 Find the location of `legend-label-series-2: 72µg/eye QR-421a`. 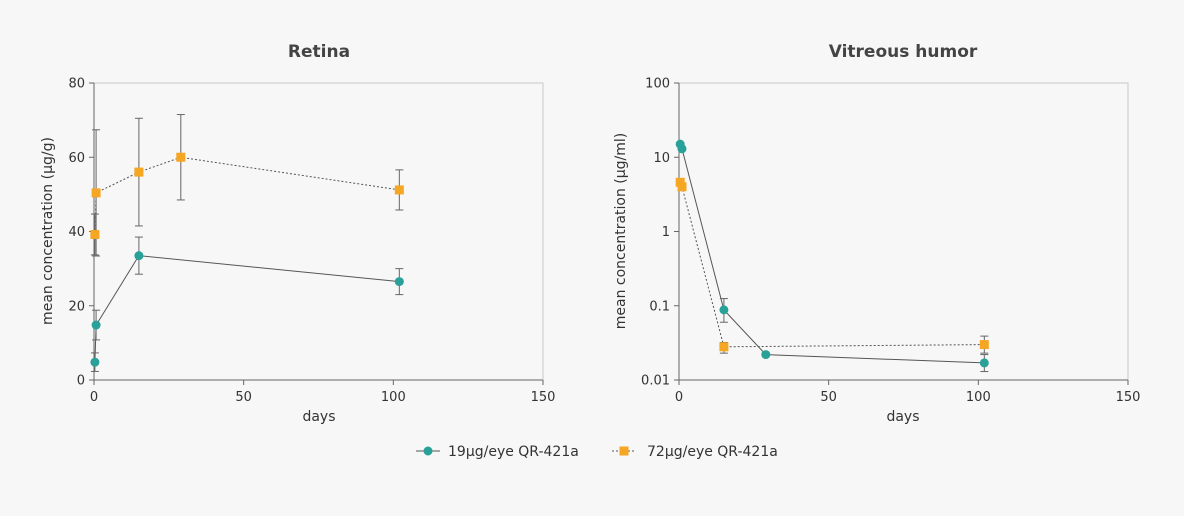

legend-label-series-2: 72µg/eye QR-421a is located at coordinates (712, 452).